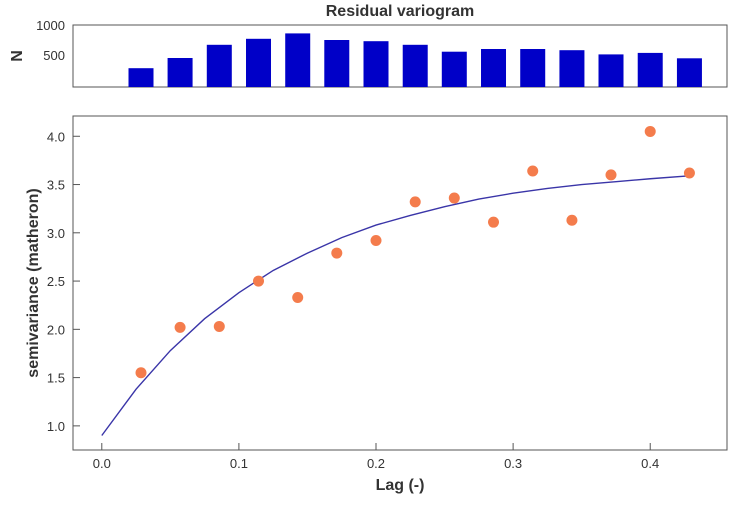  What do you see at coordinates (56, 281) in the screenshot?
I see `y-tick-label: 2.5` at bounding box center [56, 281].